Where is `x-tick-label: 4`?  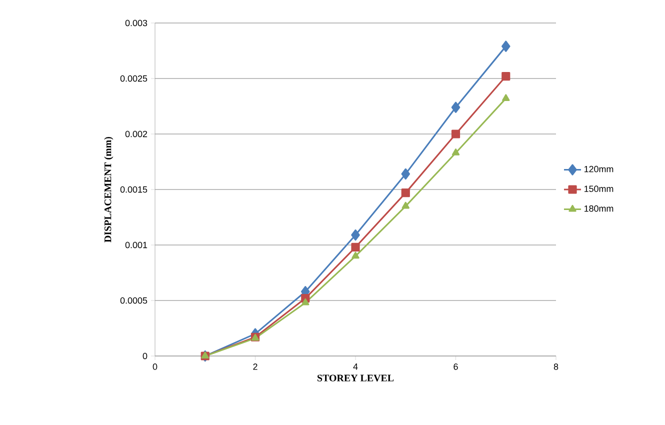 x-tick-label: 4 is located at coordinates (355, 367).